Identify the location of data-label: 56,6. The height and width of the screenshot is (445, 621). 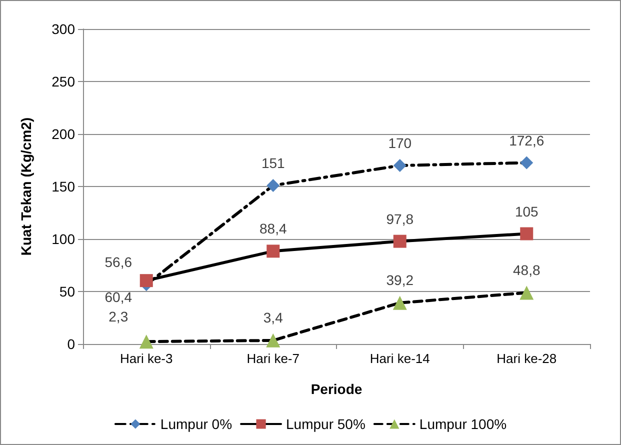
(118, 262).